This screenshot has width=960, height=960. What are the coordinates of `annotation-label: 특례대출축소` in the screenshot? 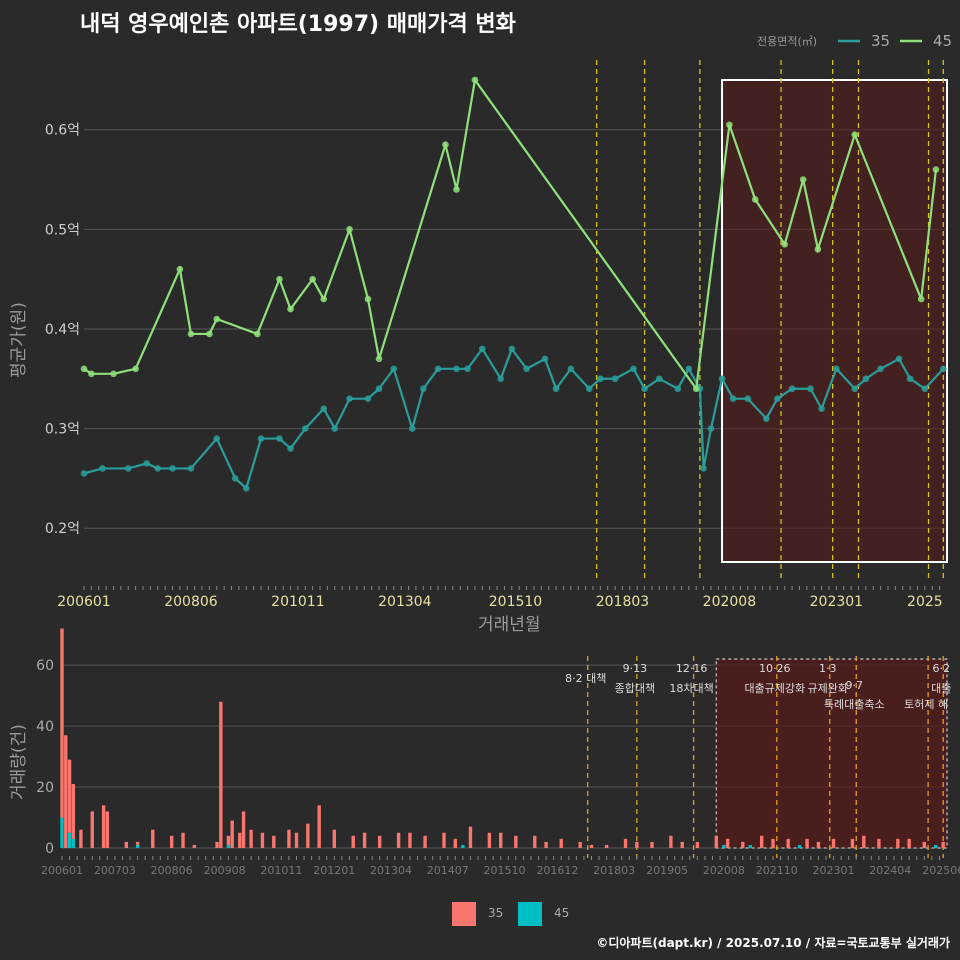 It's located at (854, 704).